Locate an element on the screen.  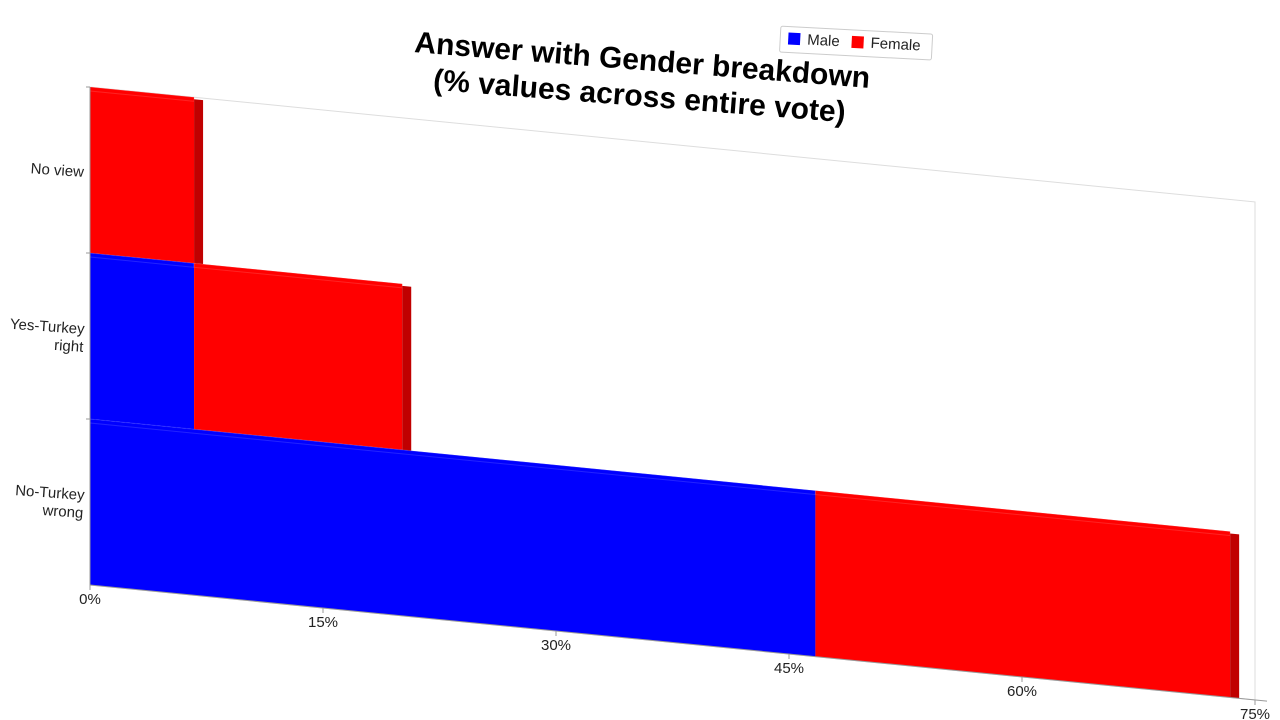
x-tick-label: 30% is located at coordinates (556, 645).